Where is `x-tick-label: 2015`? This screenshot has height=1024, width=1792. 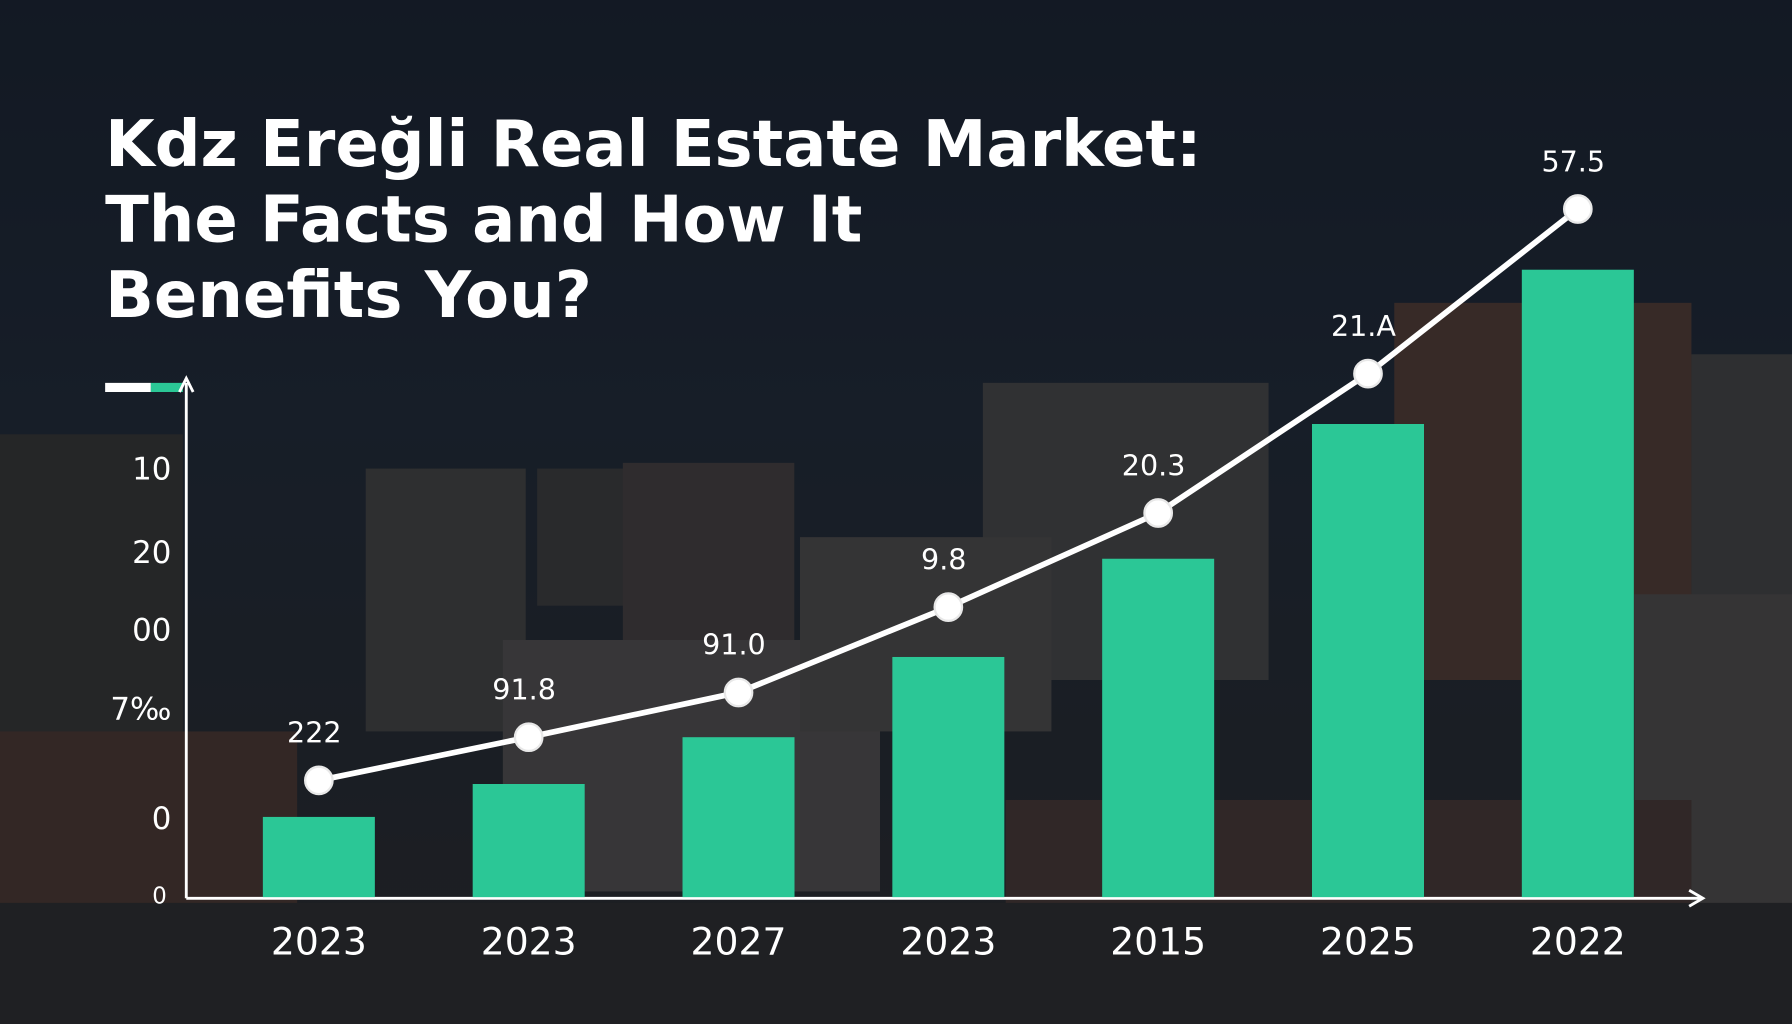 x-tick-label: 2015 is located at coordinates (1158, 942).